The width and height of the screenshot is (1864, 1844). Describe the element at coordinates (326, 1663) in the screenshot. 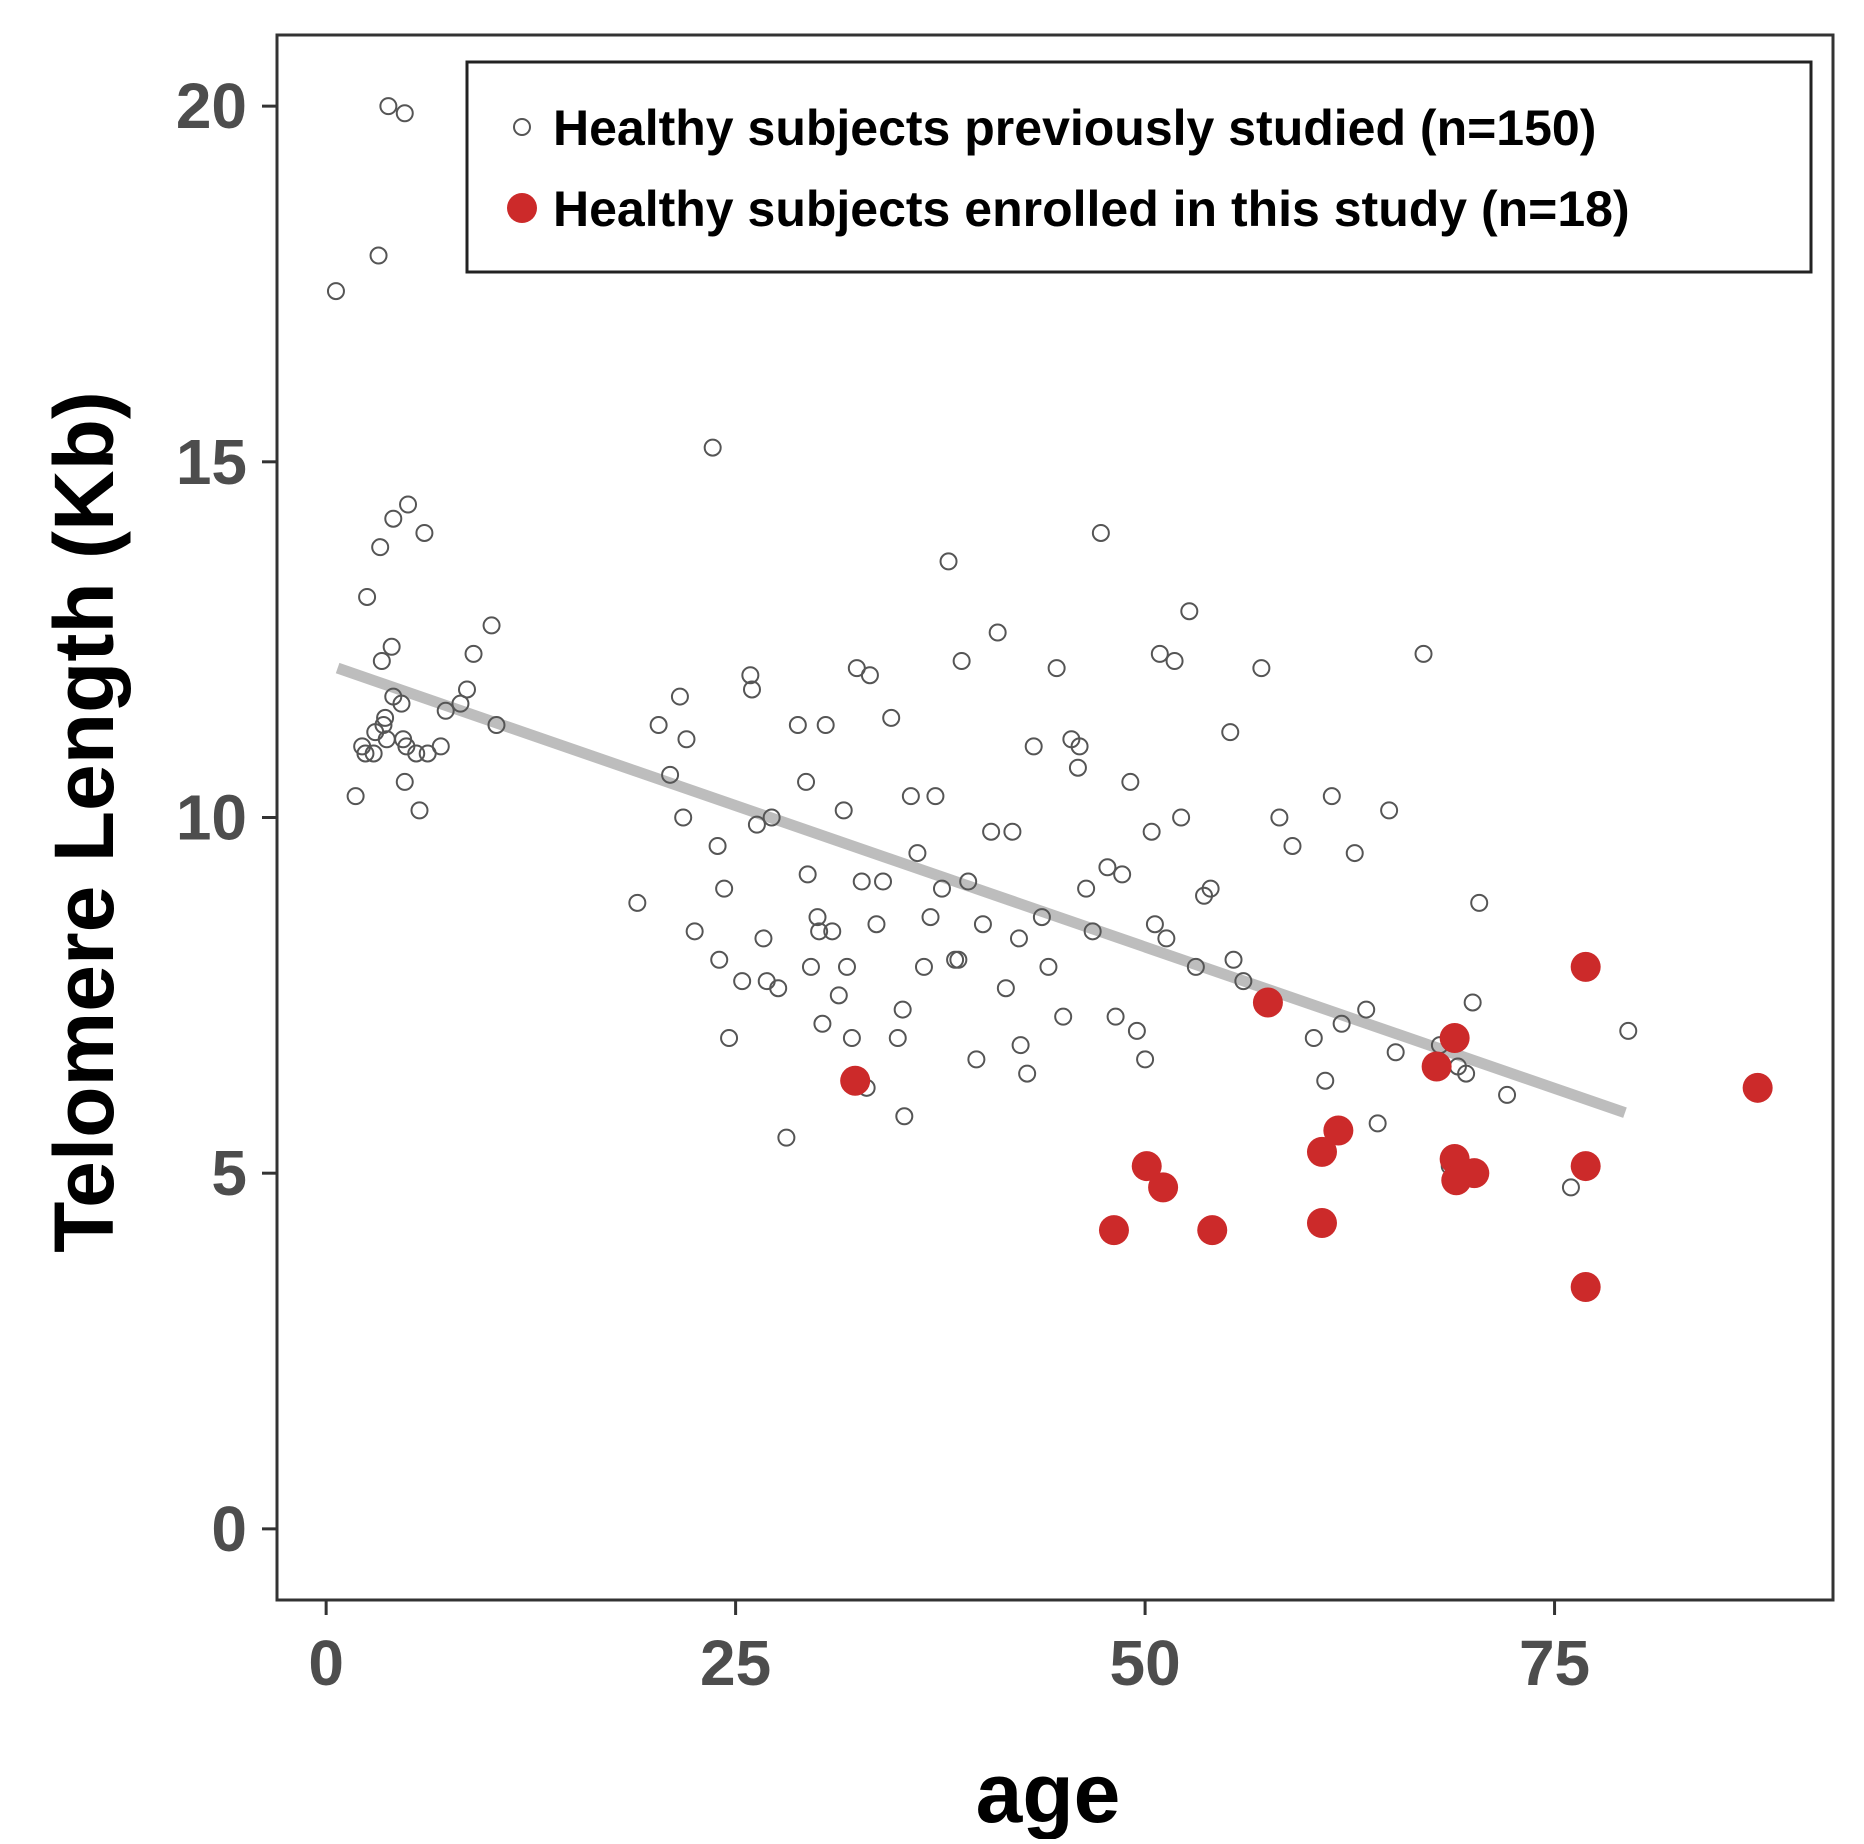

I see `x-tick-label: 0` at that location.